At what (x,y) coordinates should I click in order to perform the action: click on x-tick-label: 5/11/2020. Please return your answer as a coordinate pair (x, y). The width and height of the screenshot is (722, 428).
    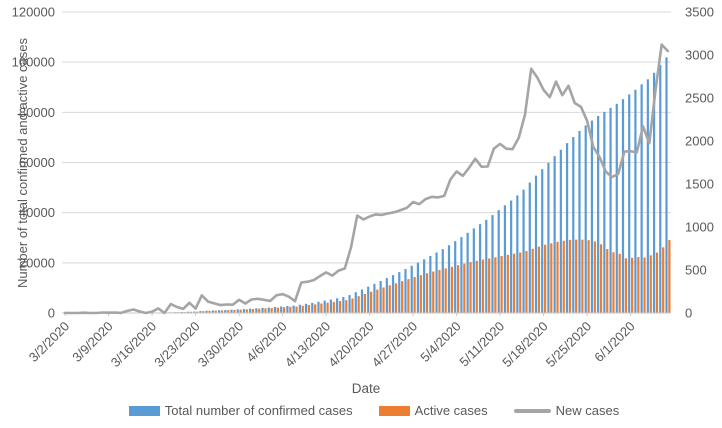
    Looking at the image, I should click on (481, 344).